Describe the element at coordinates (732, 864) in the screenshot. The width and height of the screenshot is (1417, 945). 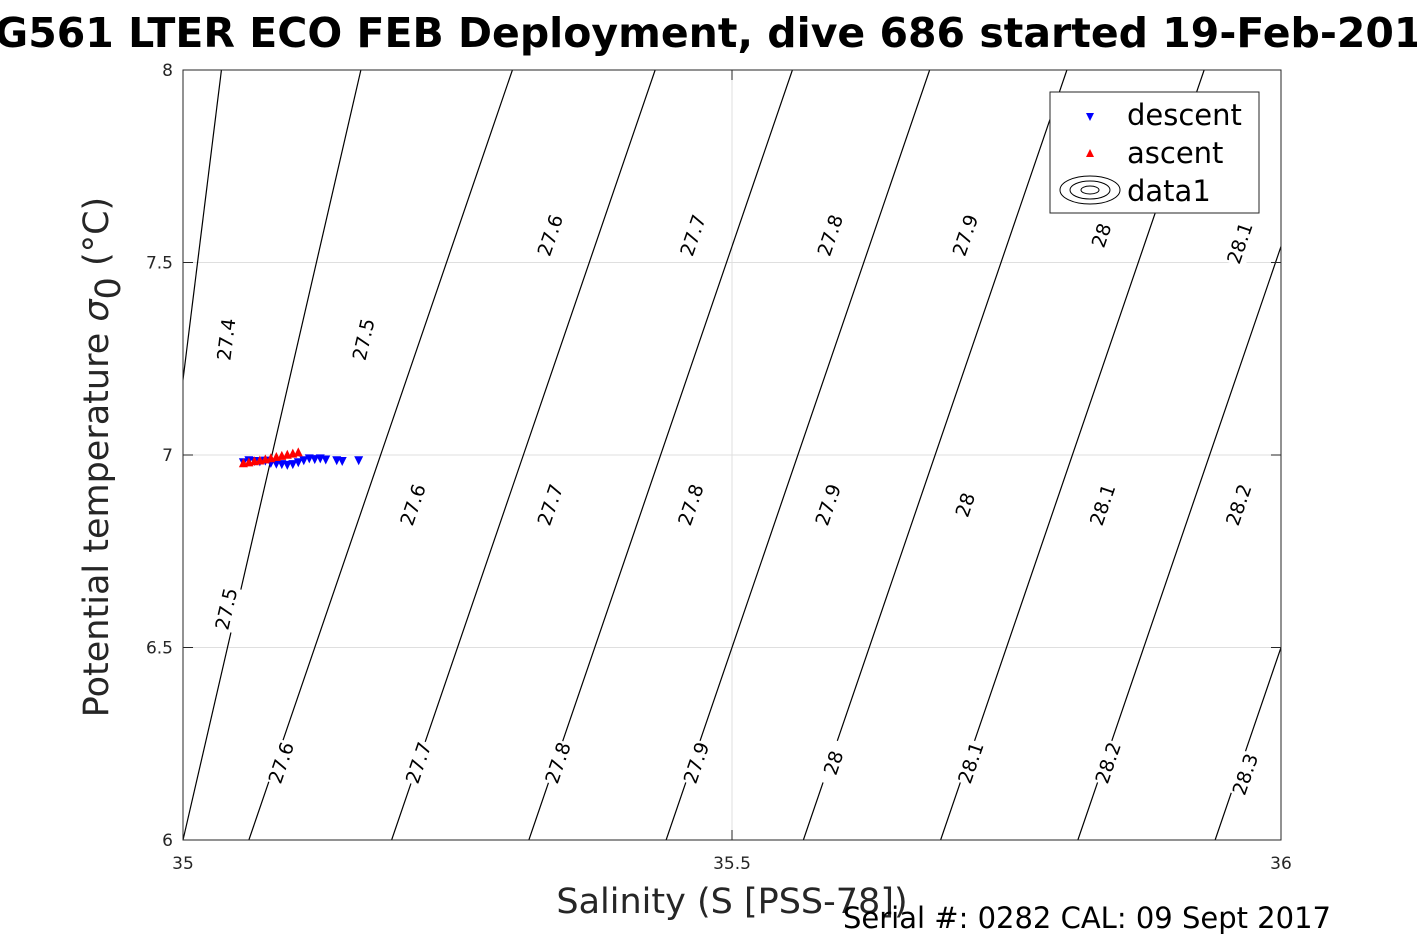
I see `x-tick-label: 35.5` at that location.